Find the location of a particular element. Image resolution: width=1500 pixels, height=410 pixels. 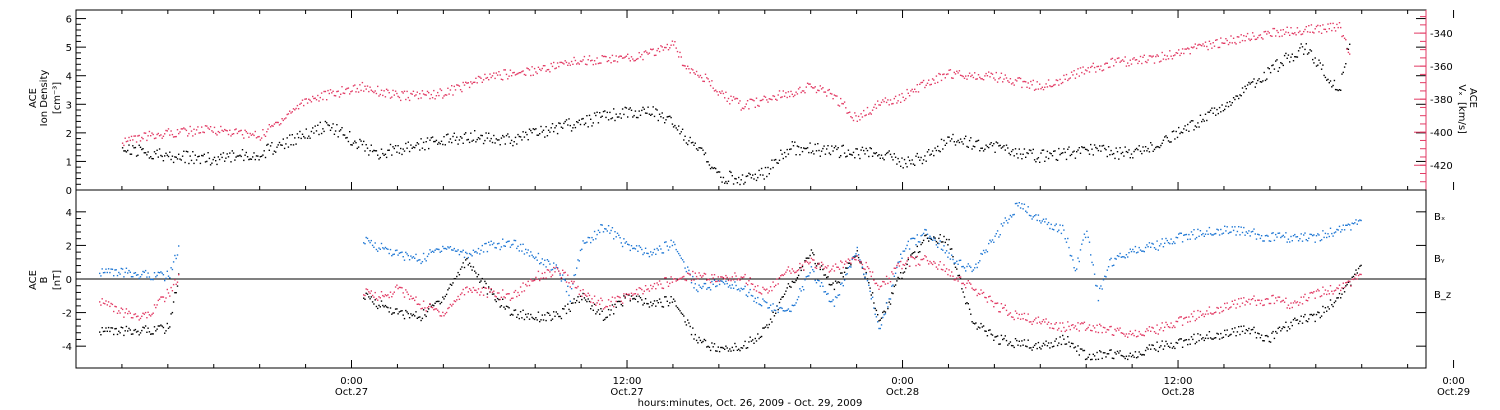

x-tick-time: 0:00 is located at coordinates (351, 381).